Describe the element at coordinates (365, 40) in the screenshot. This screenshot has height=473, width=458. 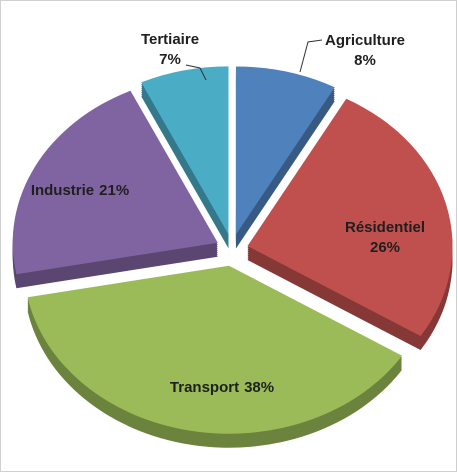
I see `category-label: Agriculture` at that location.